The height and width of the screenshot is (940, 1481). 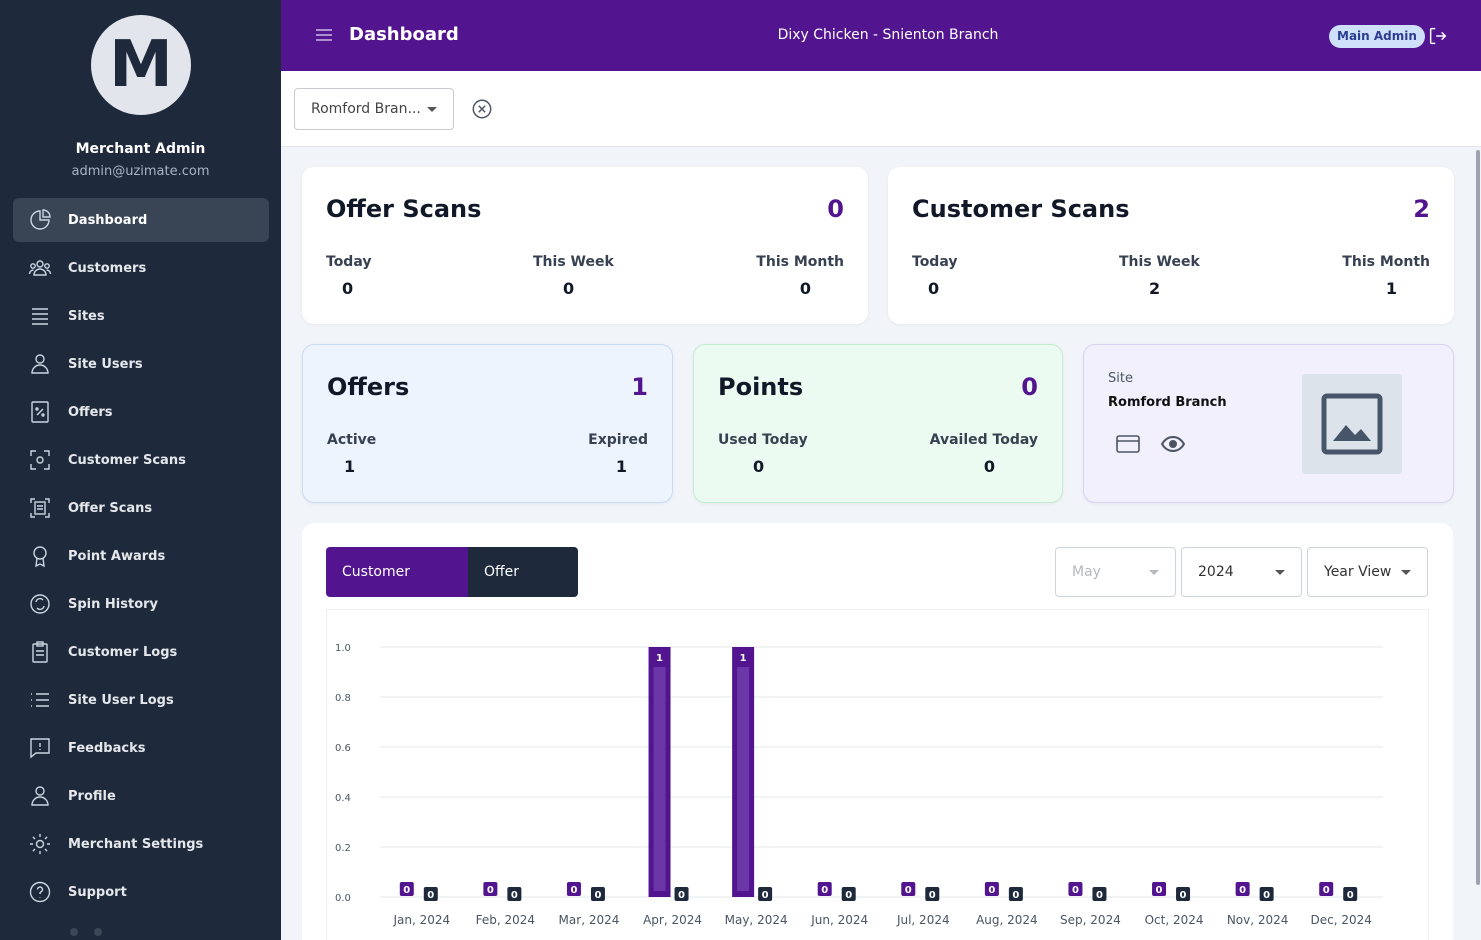 I want to click on branch-title: Dixy Chicken - Snienton Branch, so click(x=888, y=35).